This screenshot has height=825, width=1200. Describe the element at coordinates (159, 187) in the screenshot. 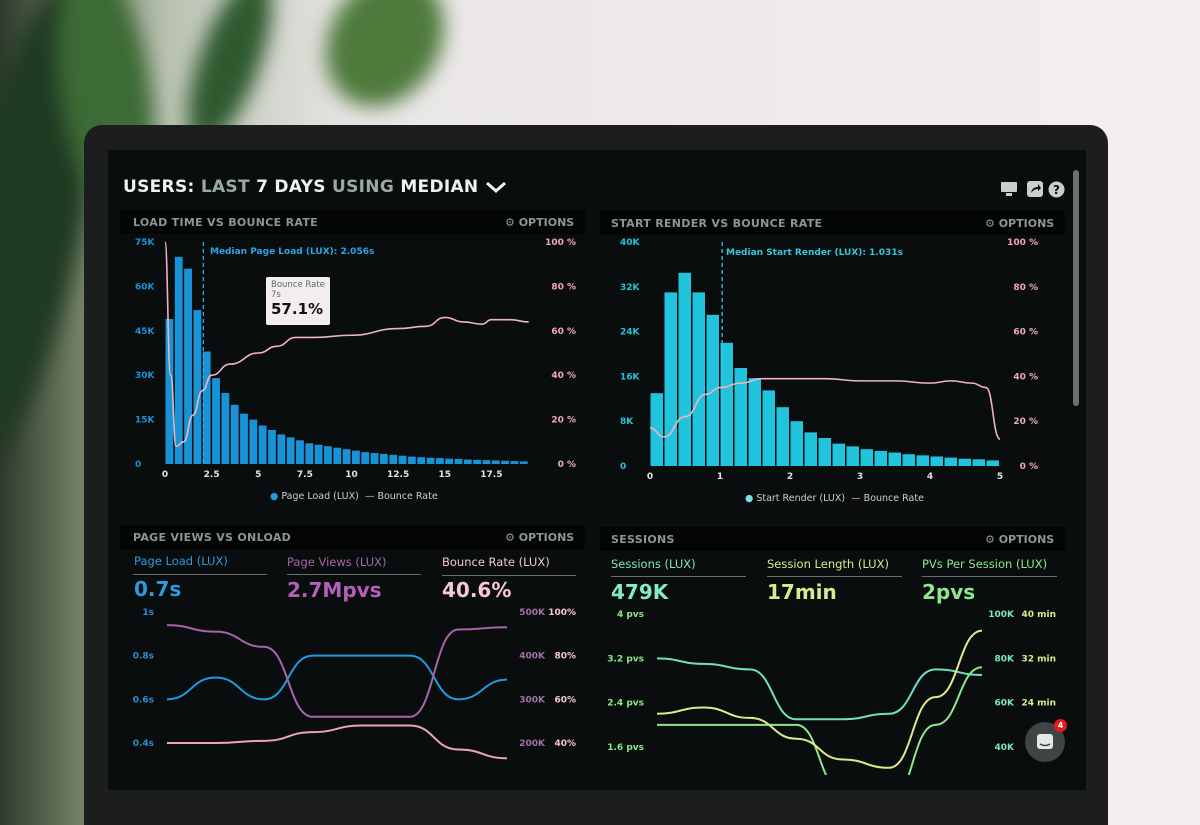

I see `title-users: USERS:` at that location.